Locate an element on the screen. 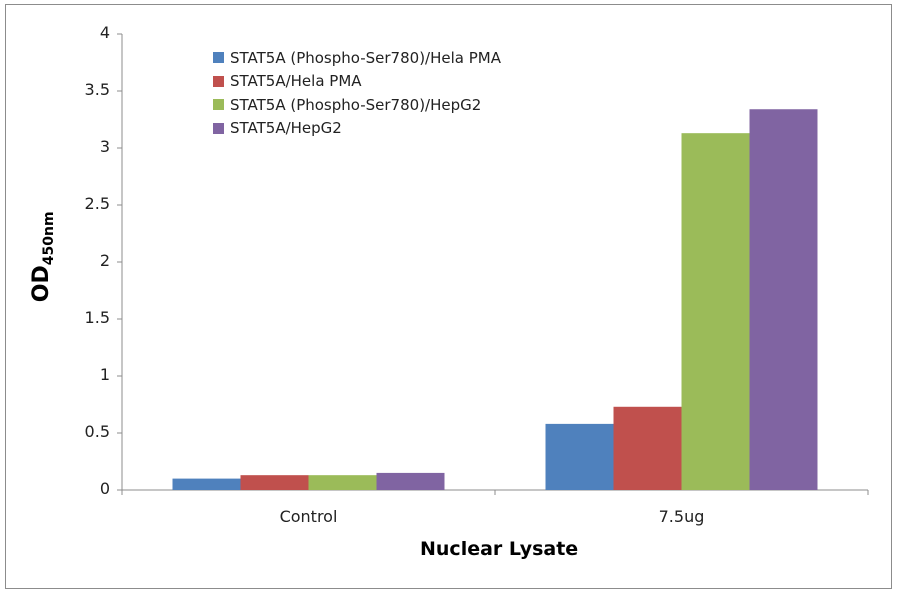  y-tick-label: 2.5 is located at coordinates (97, 203).